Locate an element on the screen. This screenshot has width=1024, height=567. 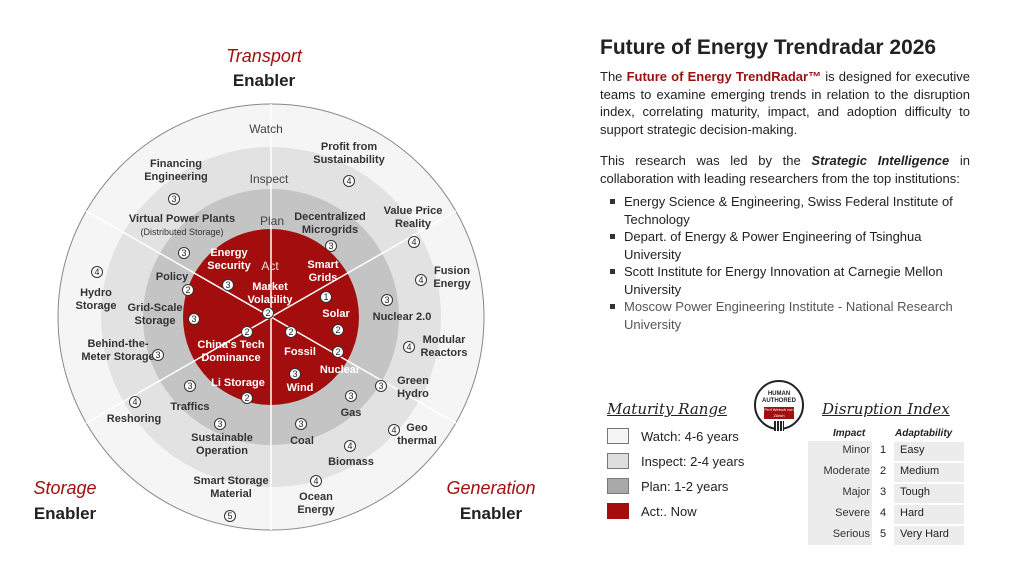
trend-label: Storage is located at coordinates (96, 306).